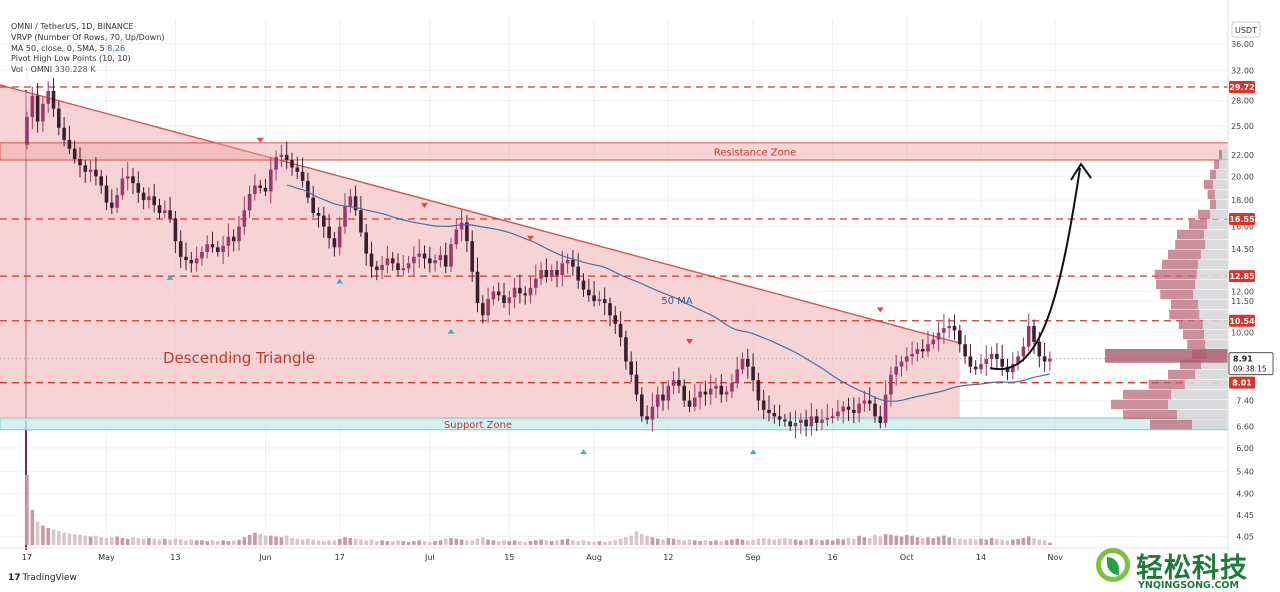 The height and width of the screenshot is (592, 1280). I want to click on pivot-low-marker, so click(753, 452).